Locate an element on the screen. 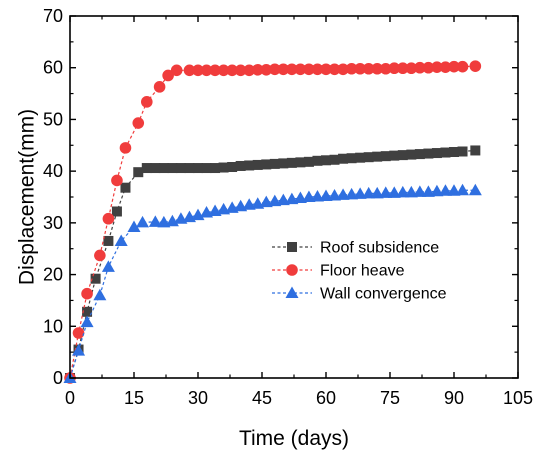  y-tick-label: 50 is located at coordinates (53, 119).